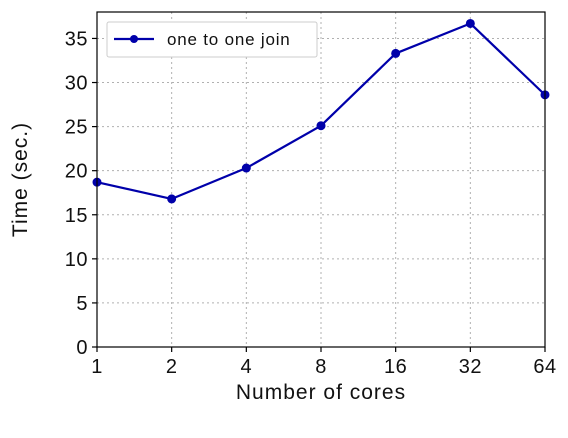  I want to click on x-tick-label: 1, so click(97, 367).